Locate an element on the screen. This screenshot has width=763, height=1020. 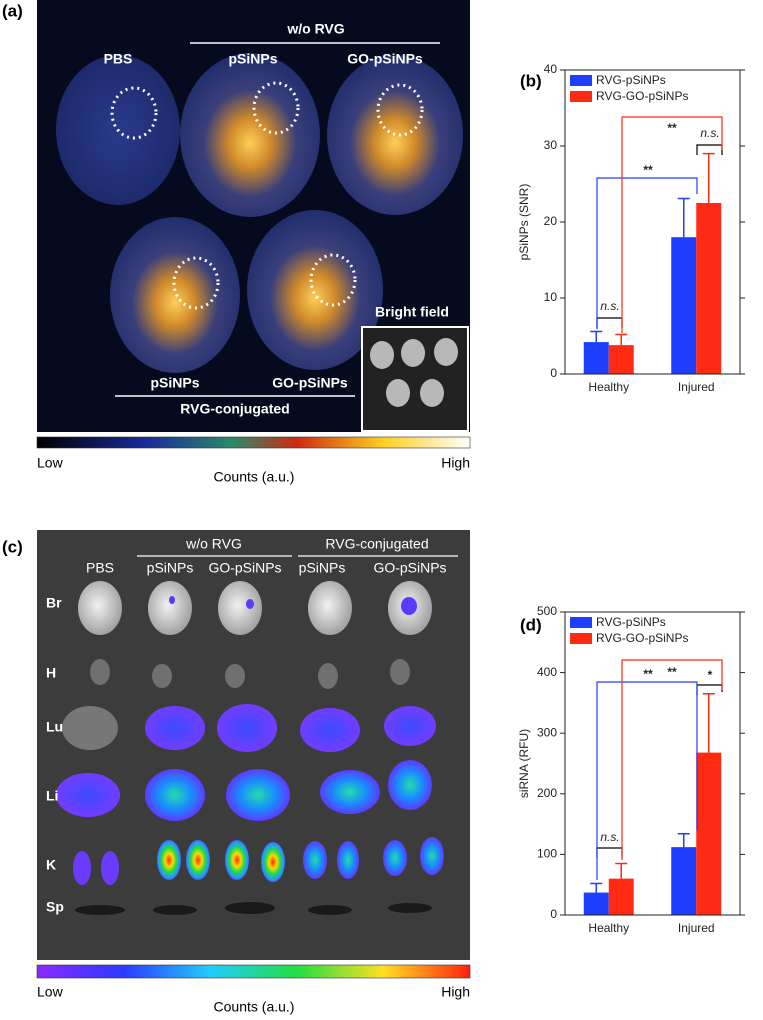
y-tick-label: 20 is located at coordinates (551, 221).